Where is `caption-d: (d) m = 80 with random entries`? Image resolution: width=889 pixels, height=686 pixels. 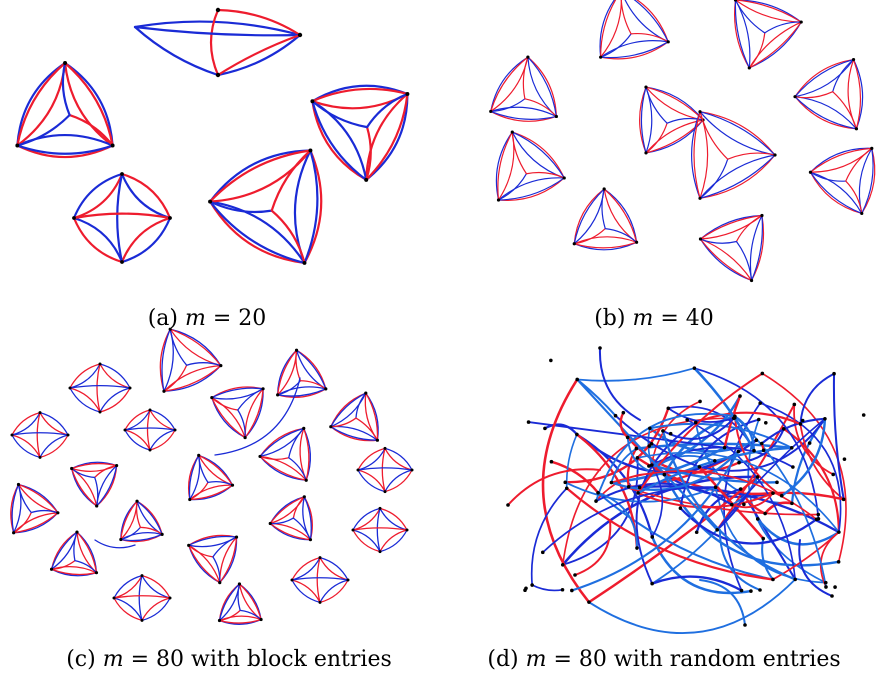 caption-d: (d) m = 80 with random entries is located at coordinates (664, 659).